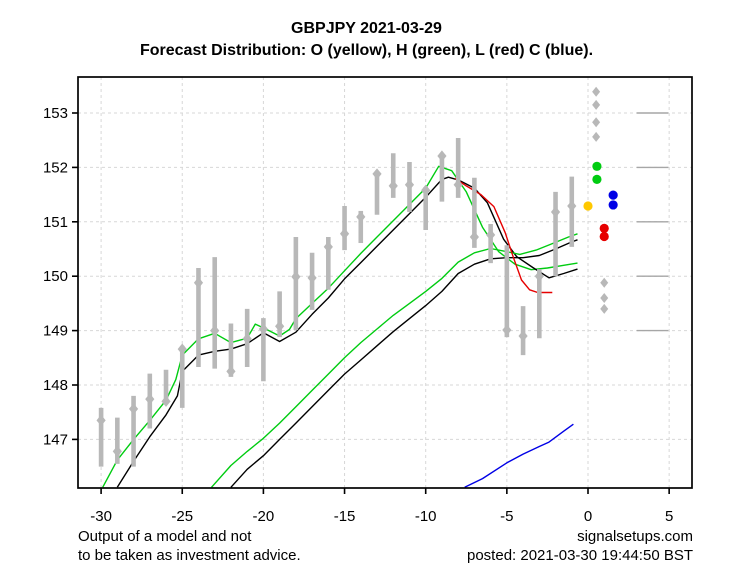 The width and height of the screenshot is (733, 586). What do you see at coordinates (366, 28) in the screenshot?
I see `page-title: GBPJPY 2021-03-29` at bounding box center [366, 28].